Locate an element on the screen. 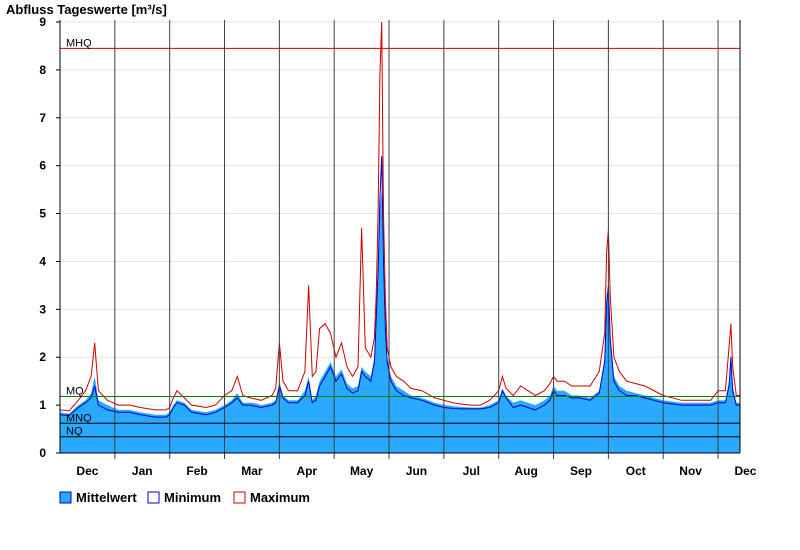  chart-title: Abfluss Tageswerte [m³/s] is located at coordinates (86, 9).